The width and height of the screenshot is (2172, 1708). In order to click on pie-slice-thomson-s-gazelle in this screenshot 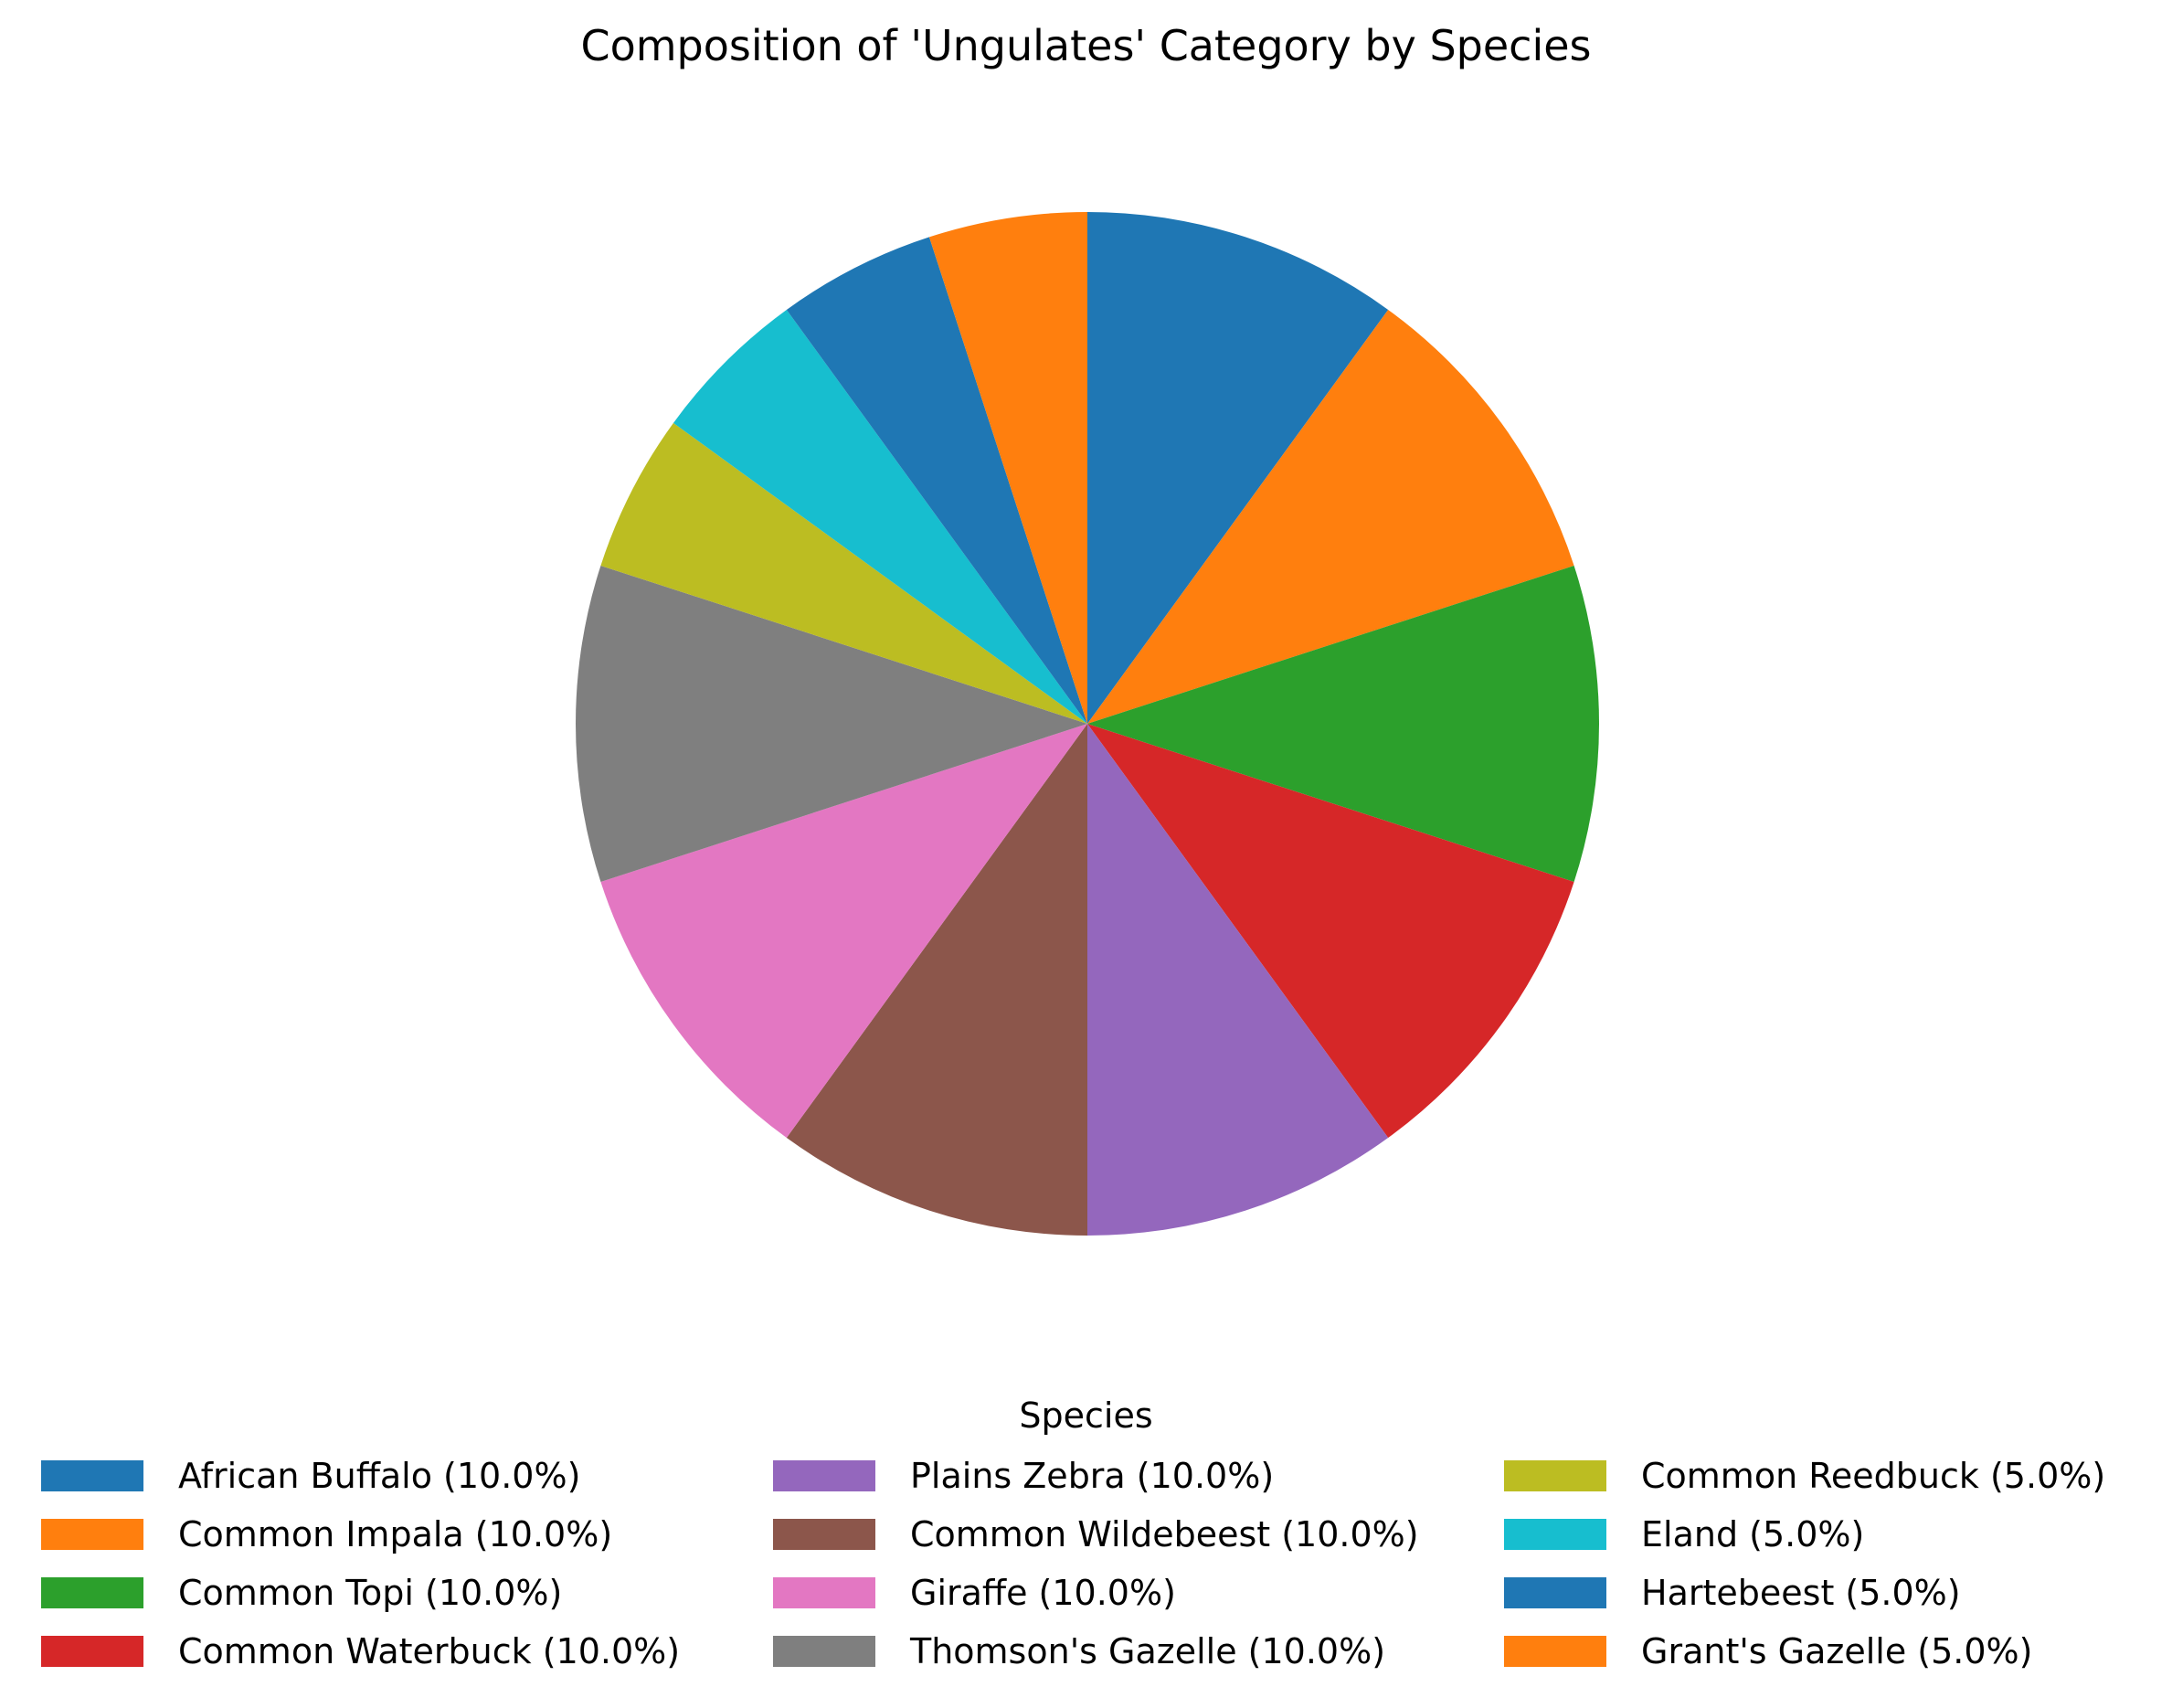, I will do `click(831, 724)`.